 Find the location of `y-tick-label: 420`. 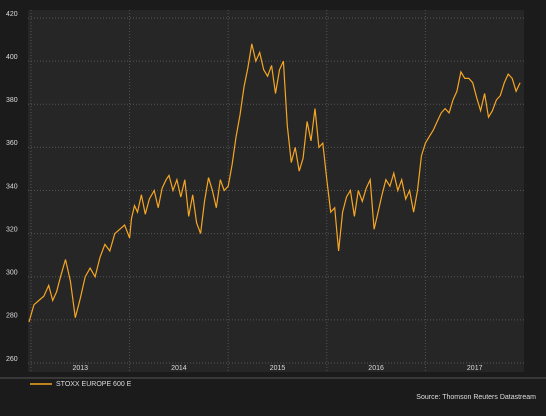

y-tick-label: 420 is located at coordinates (12, 14).